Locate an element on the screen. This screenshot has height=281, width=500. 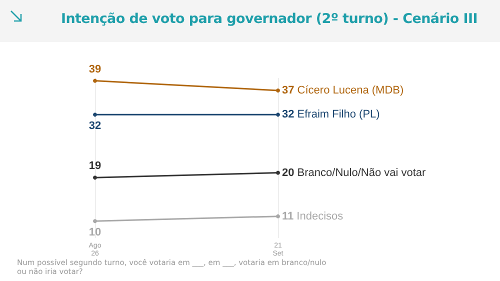
data-label: 11 is located at coordinates (288, 216).